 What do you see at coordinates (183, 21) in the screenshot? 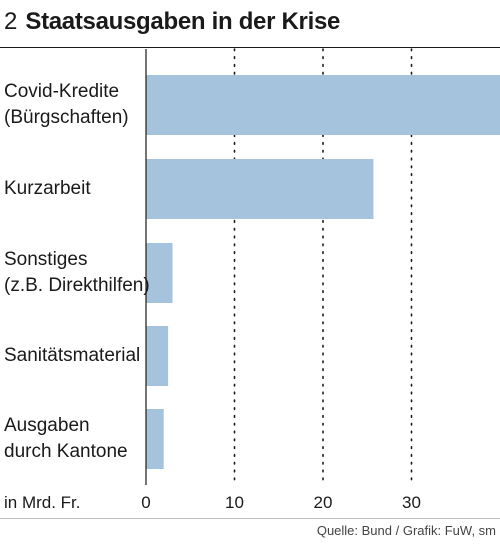
I see `chart-title: Staatsausgaben in der Krise` at bounding box center [183, 21].